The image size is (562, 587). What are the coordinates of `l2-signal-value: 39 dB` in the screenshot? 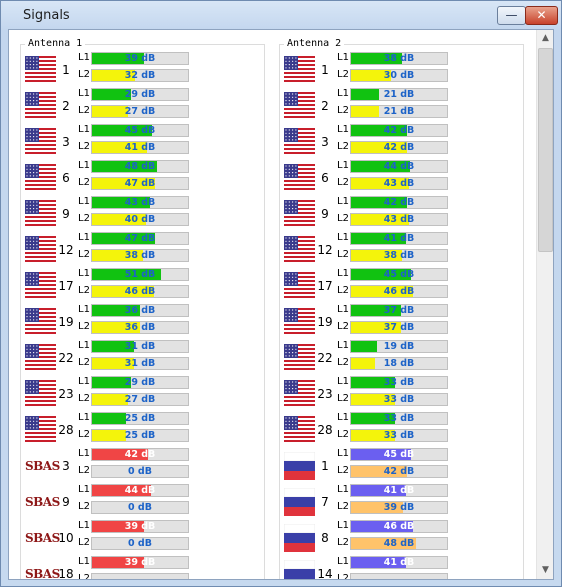 It's located at (399, 507).